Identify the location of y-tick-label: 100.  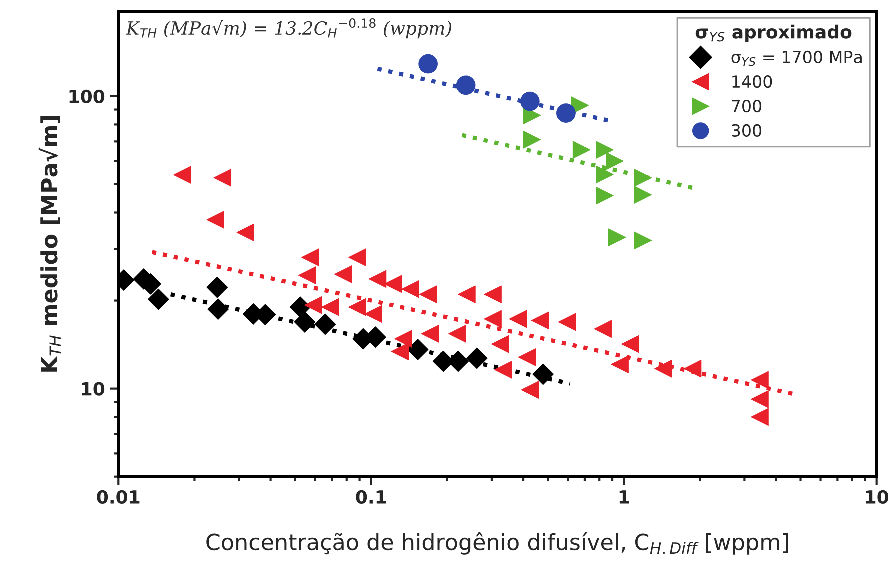
(87, 97).